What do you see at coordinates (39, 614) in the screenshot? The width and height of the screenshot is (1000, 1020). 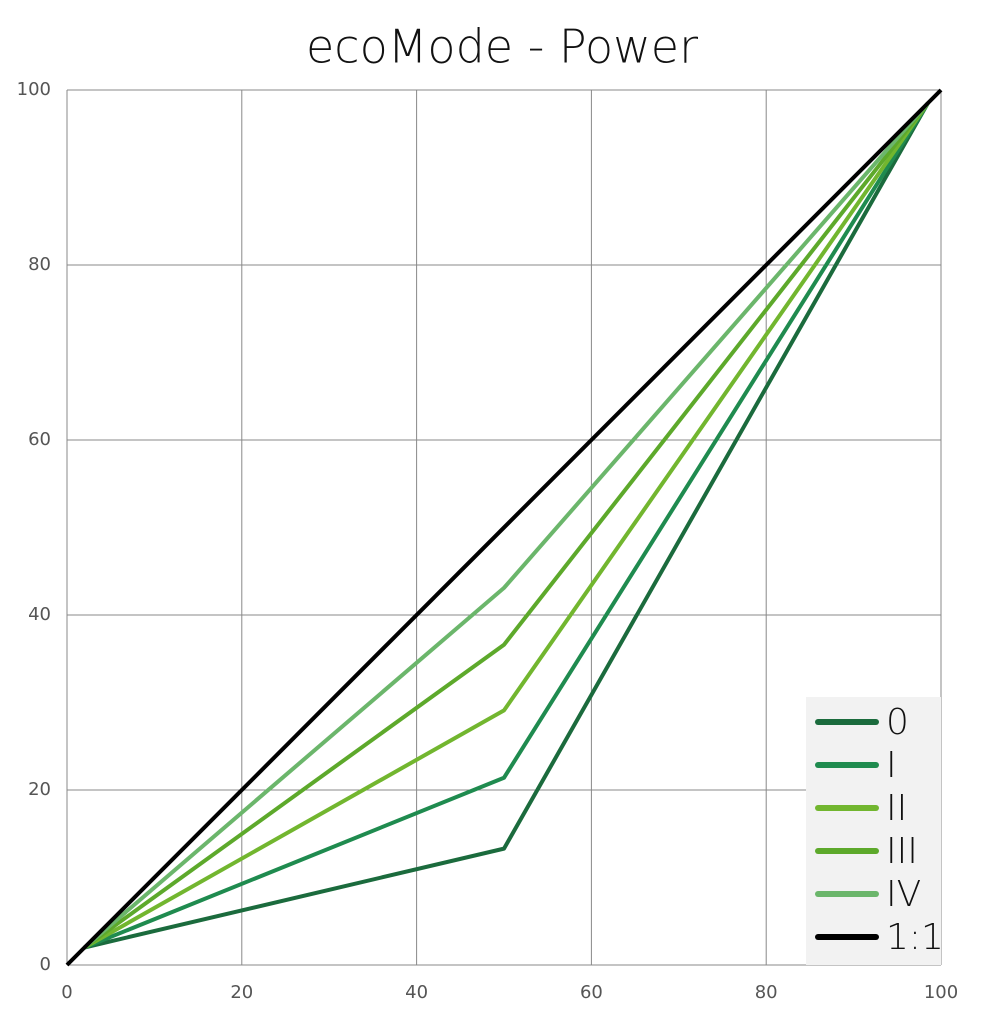 I see `y-tick-label: 40` at bounding box center [39, 614].